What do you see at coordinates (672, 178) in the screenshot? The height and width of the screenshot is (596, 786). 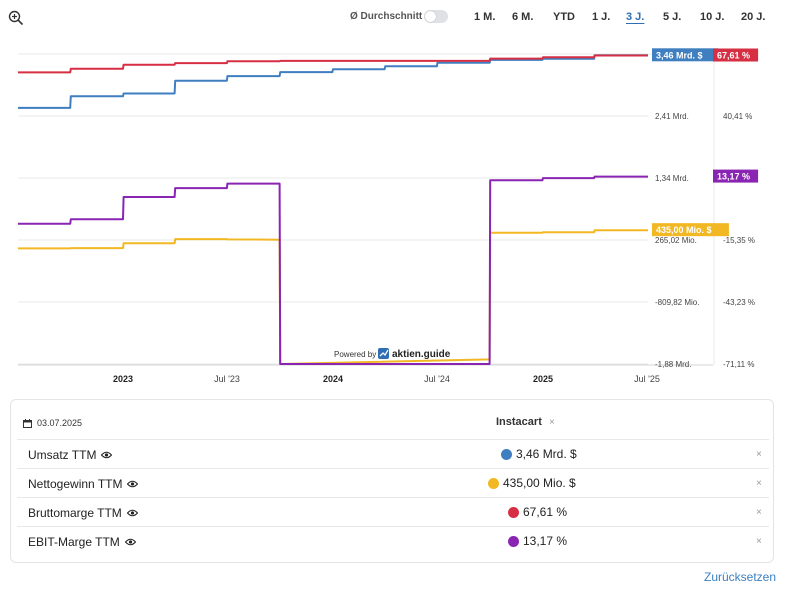 I see `y-left-tick-label: 1,34 Mrd.` at bounding box center [672, 178].